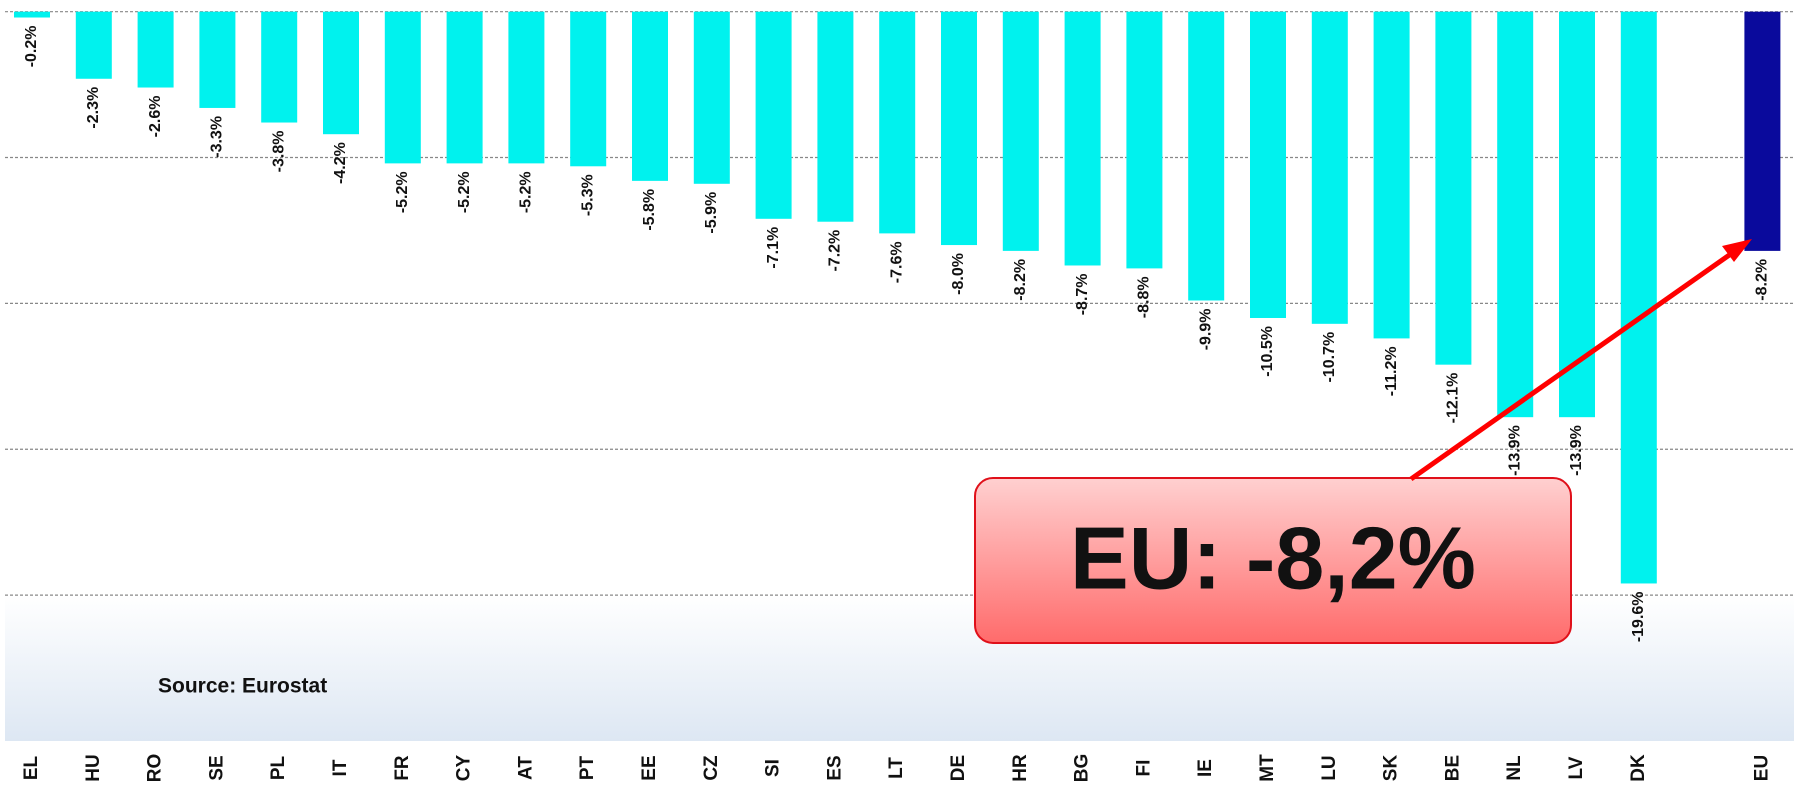  I want to click on x-tick-label: HU, so click(93, 767).